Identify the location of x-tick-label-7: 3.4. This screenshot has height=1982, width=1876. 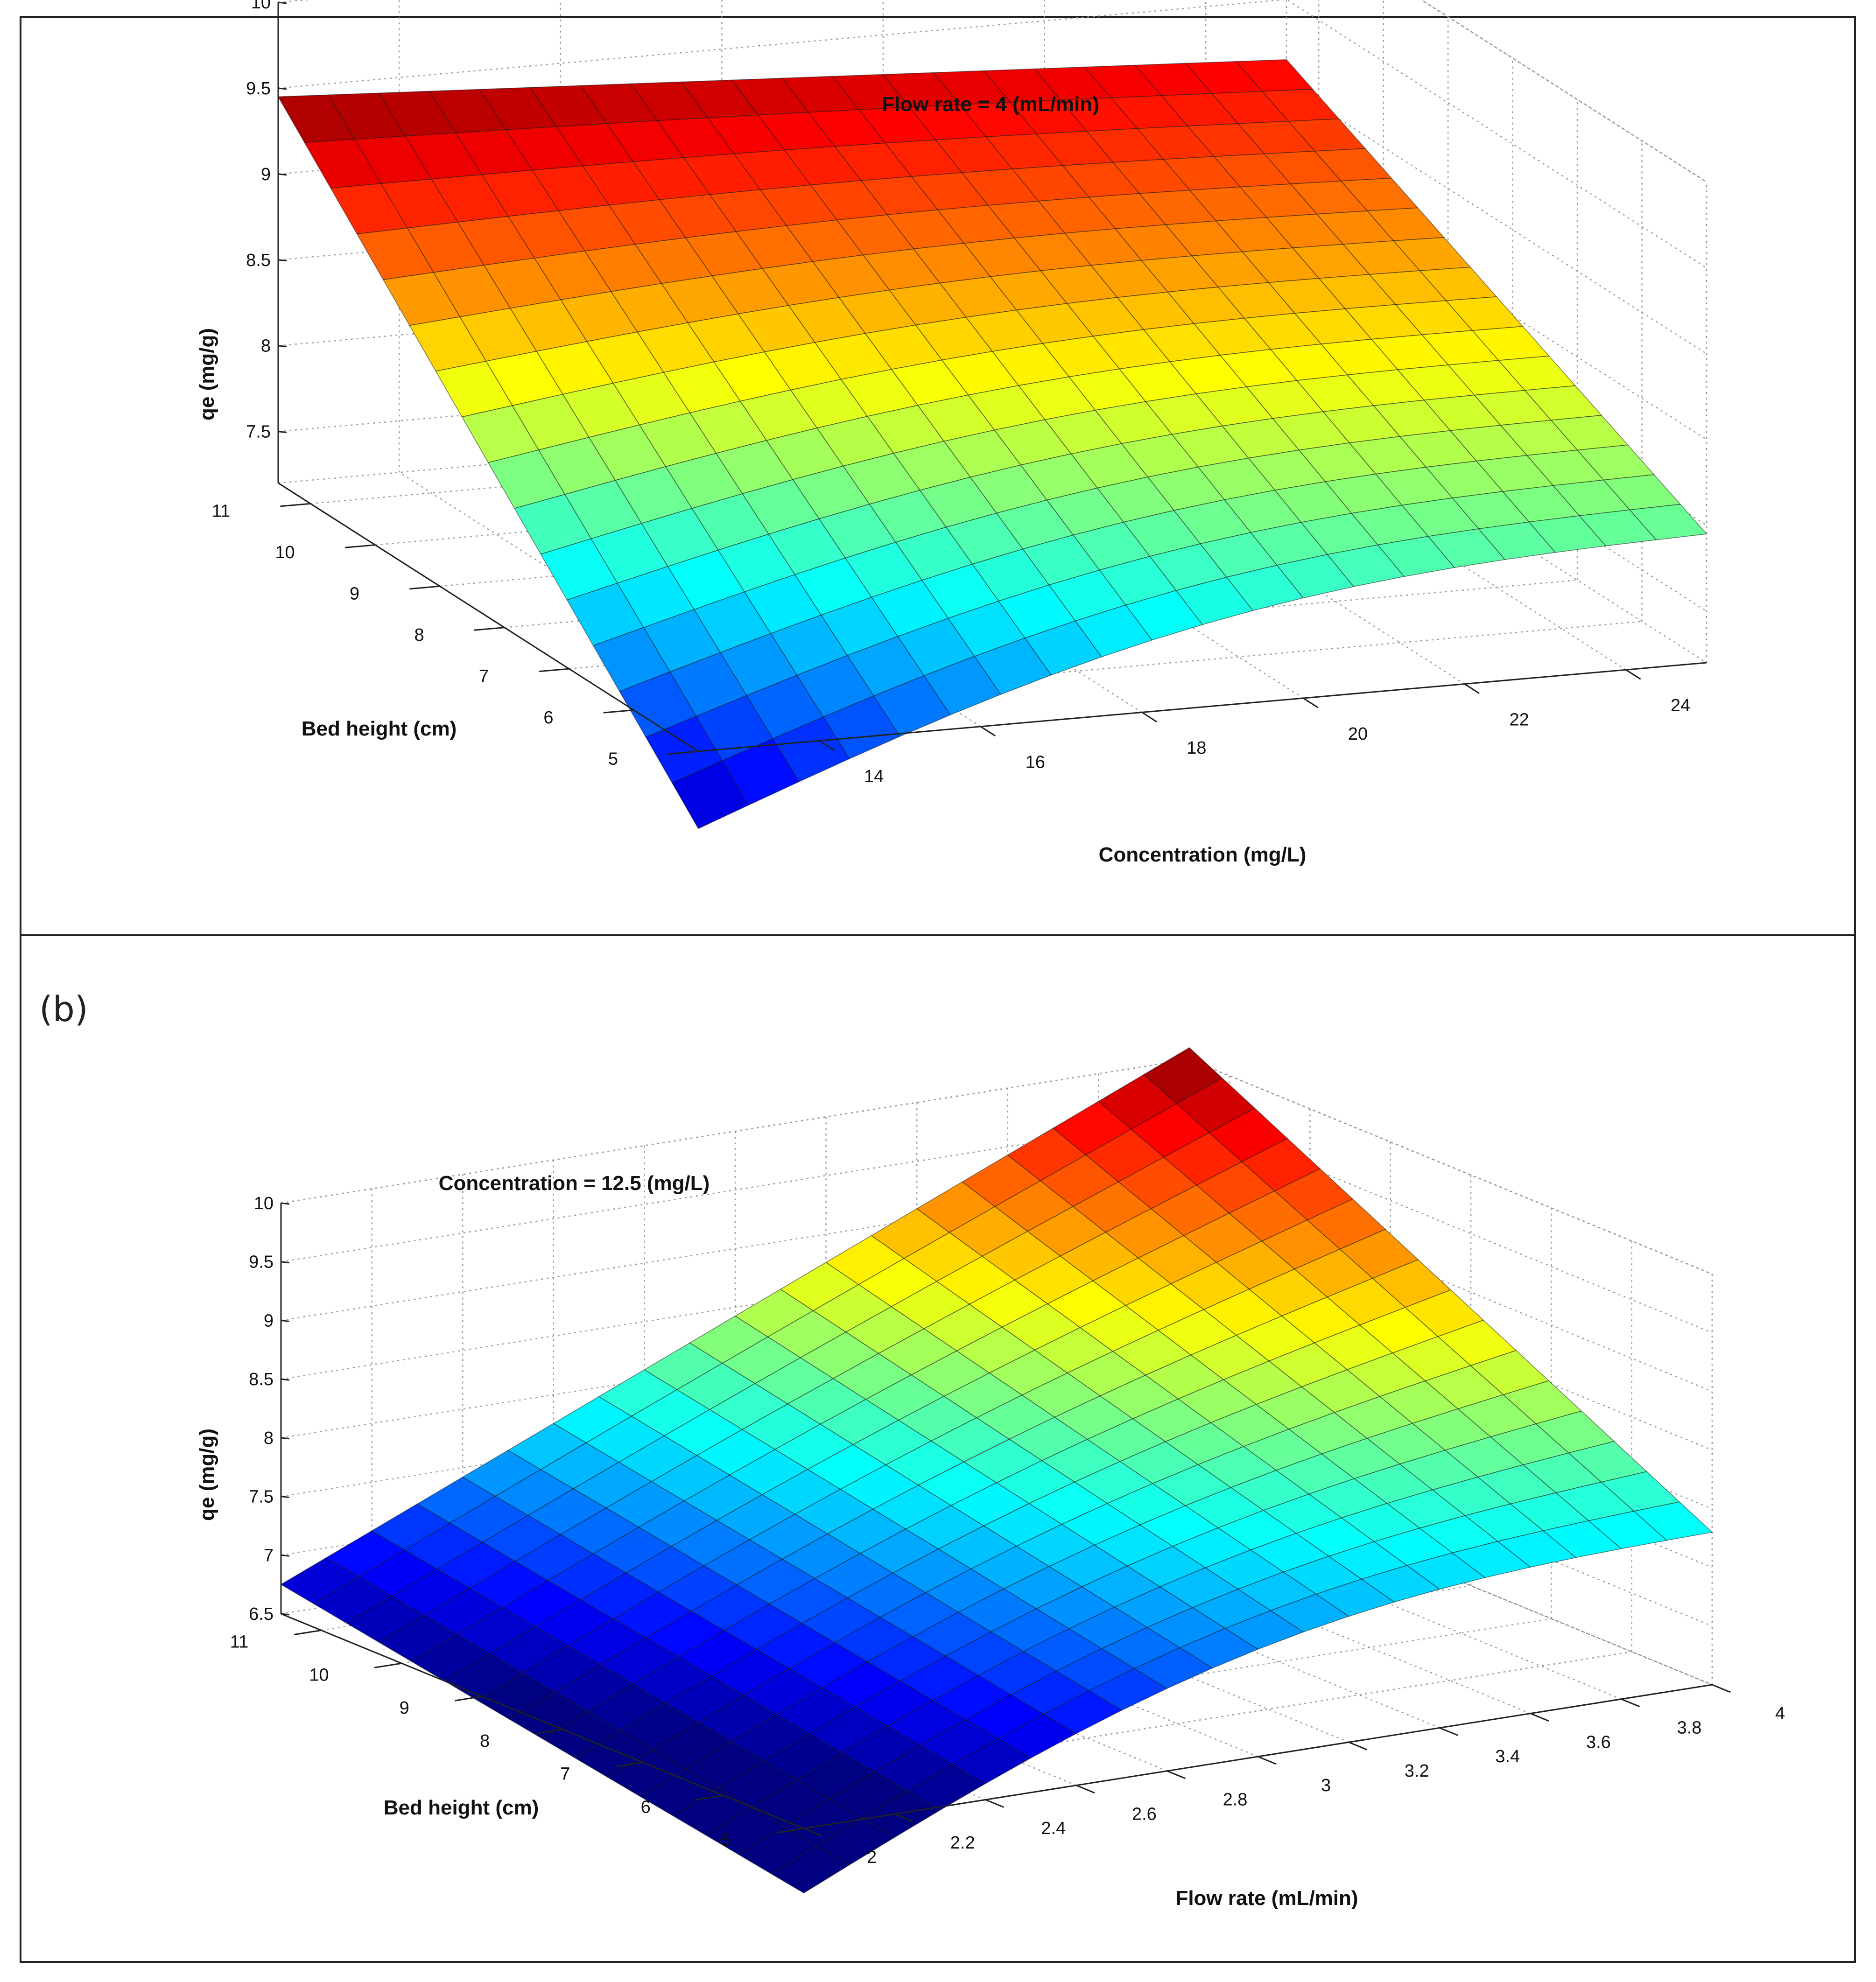
(1507, 1756).